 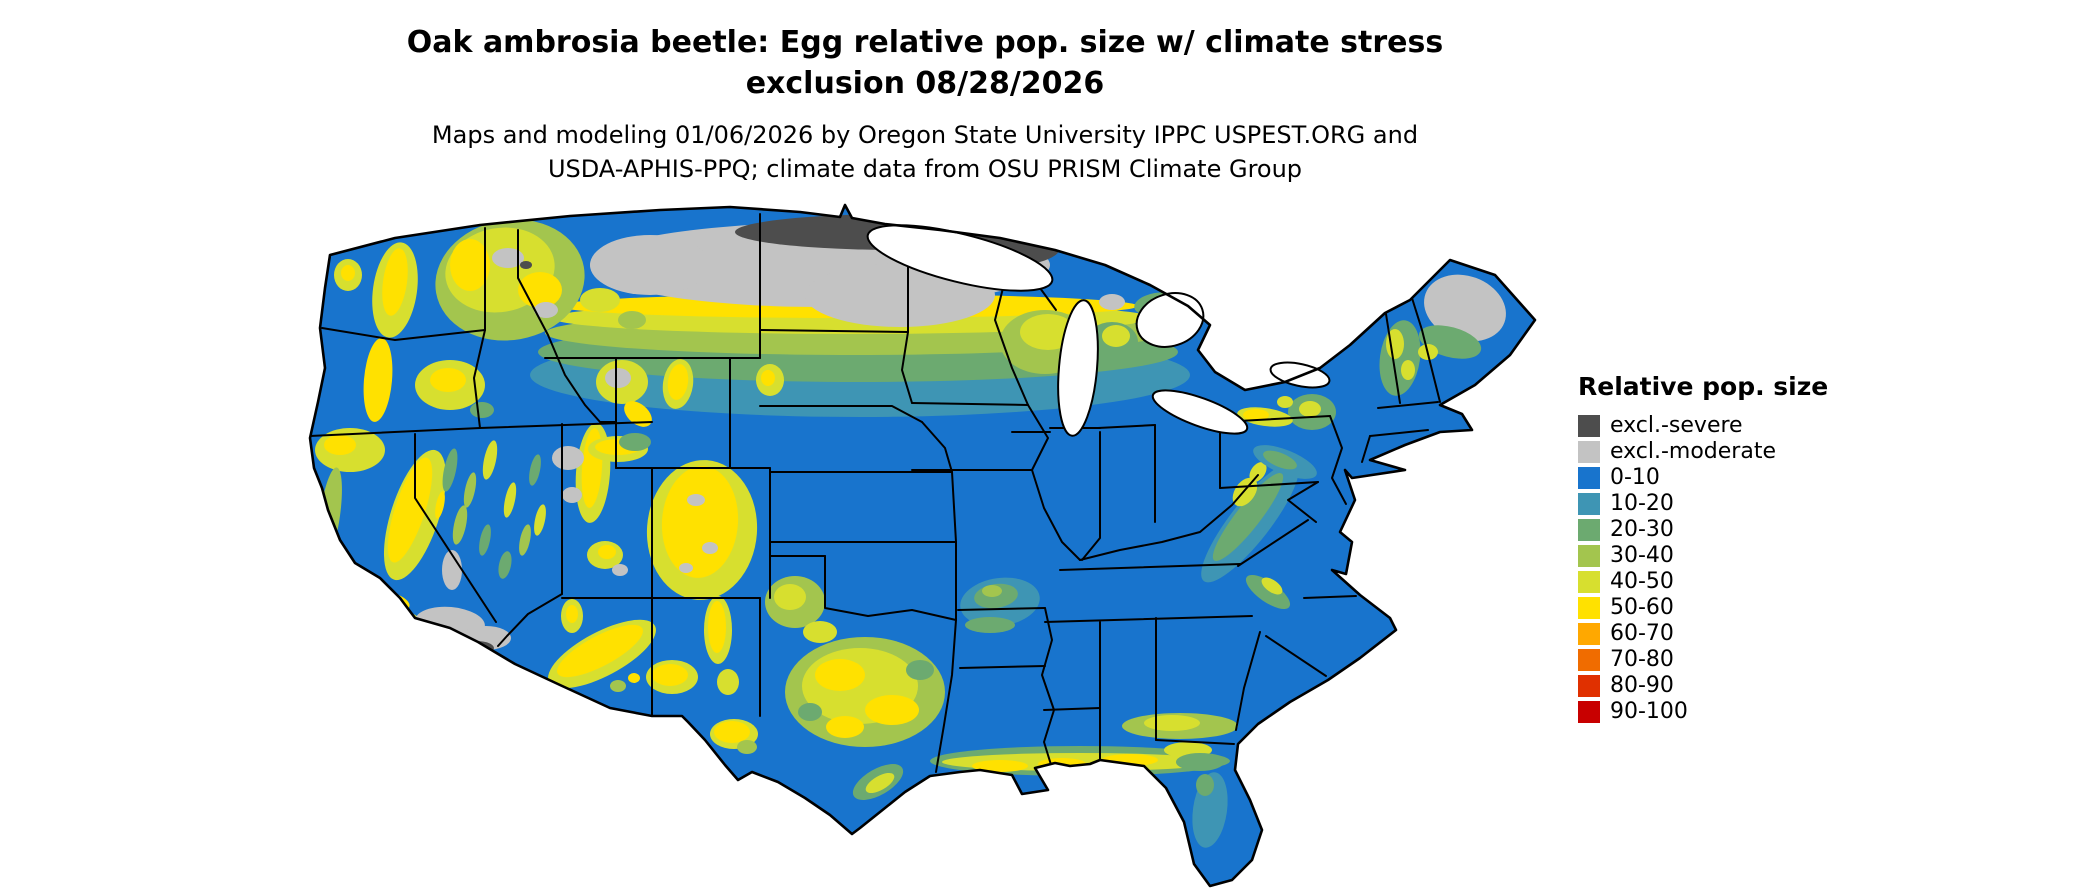 What do you see at coordinates (925, 84) in the screenshot?
I see `map-title-line2: exclusion 08/28/2026` at bounding box center [925, 84].